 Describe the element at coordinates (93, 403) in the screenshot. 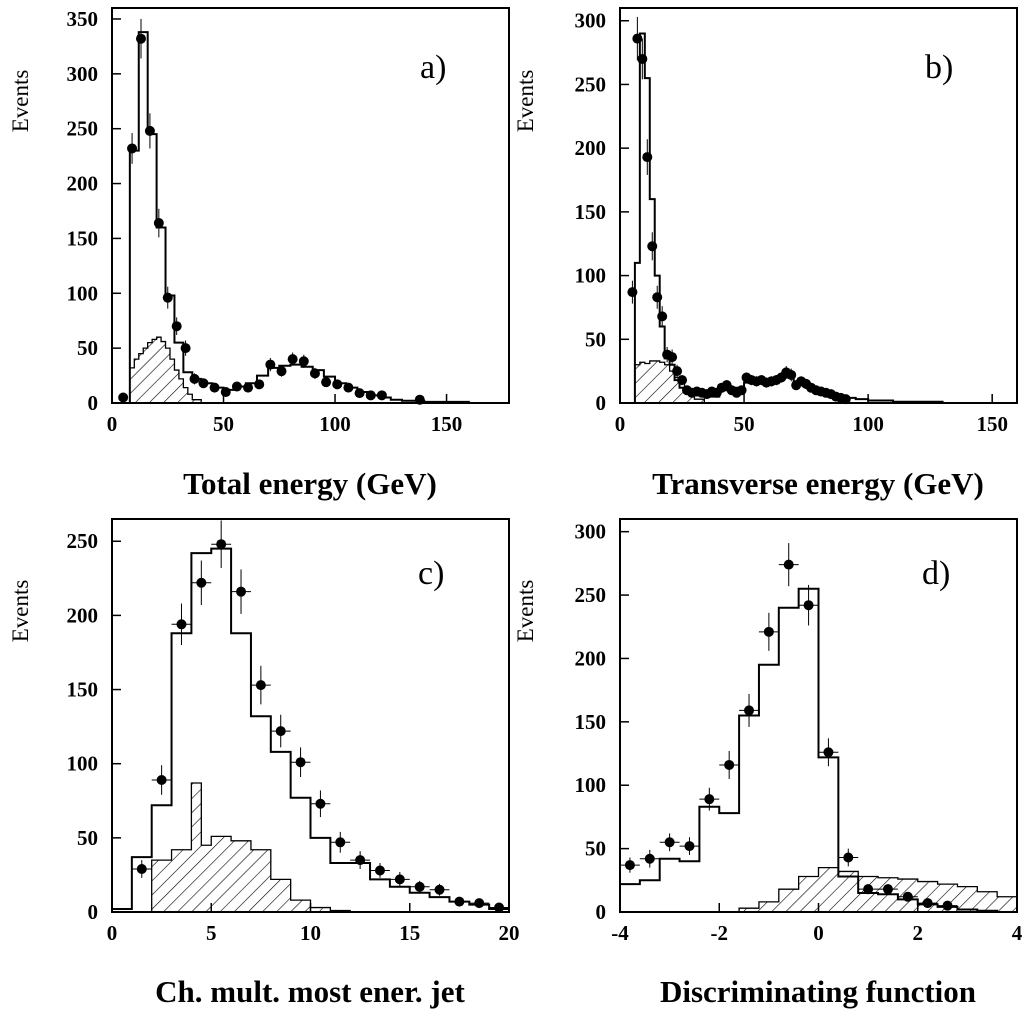

I see `panel-a-ytick-label: 0` at that location.